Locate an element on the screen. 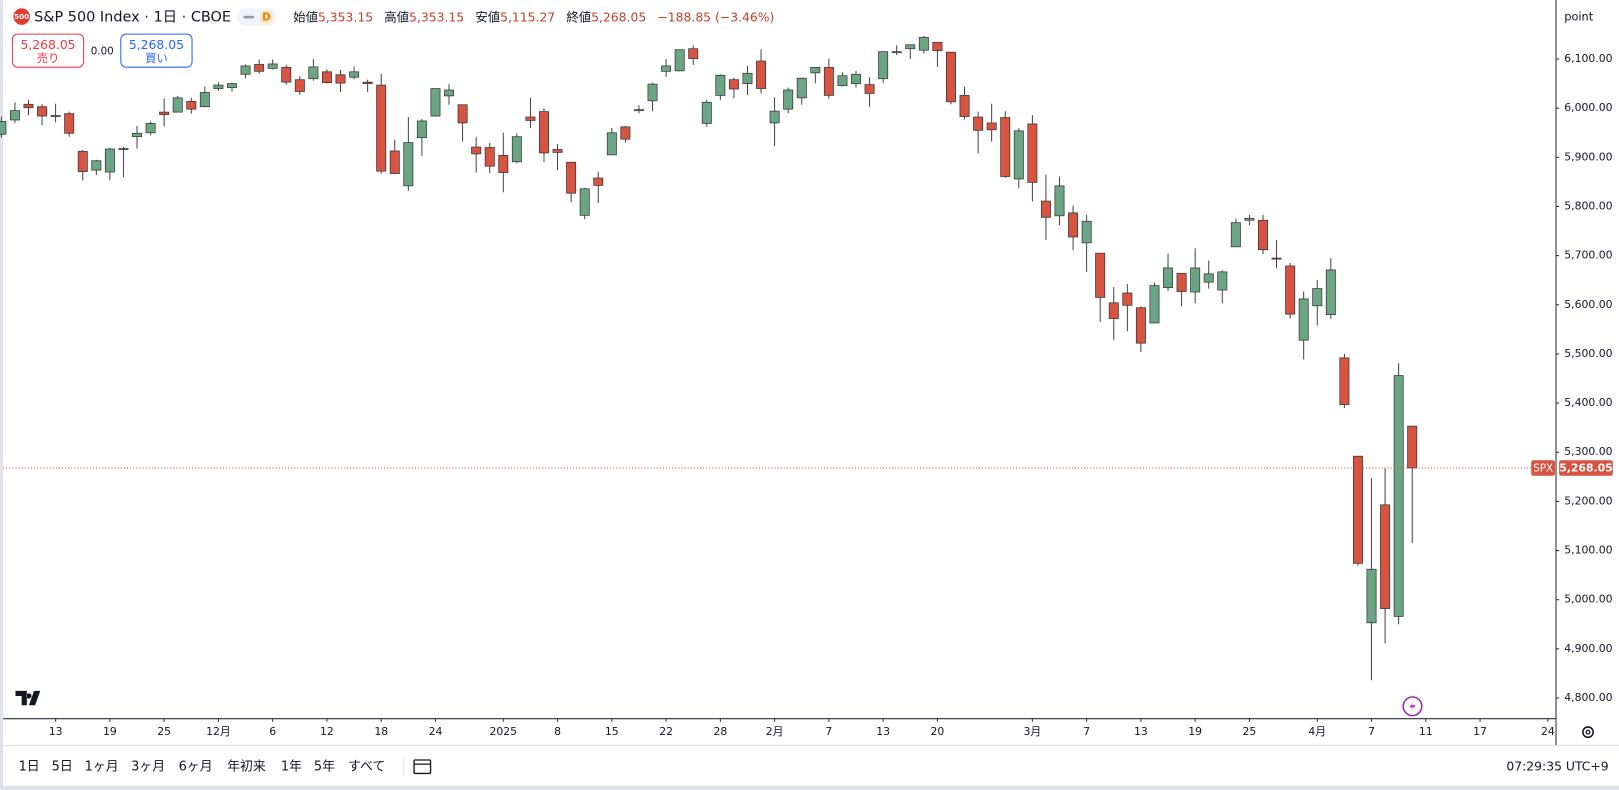 The image size is (1619, 790). y-tick-label: 4,900.00 is located at coordinates (1588, 648).